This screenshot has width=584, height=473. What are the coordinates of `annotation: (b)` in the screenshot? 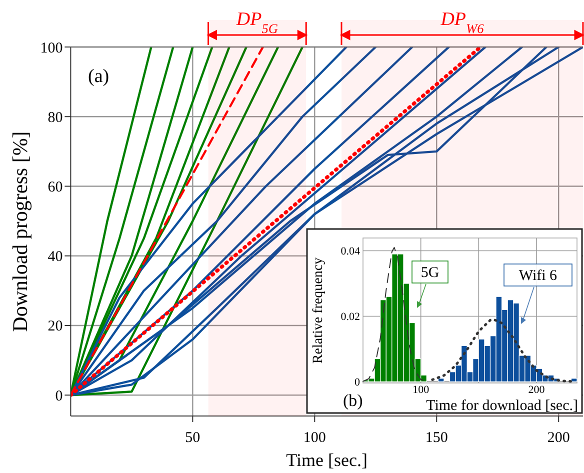 It's located at (353, 400).